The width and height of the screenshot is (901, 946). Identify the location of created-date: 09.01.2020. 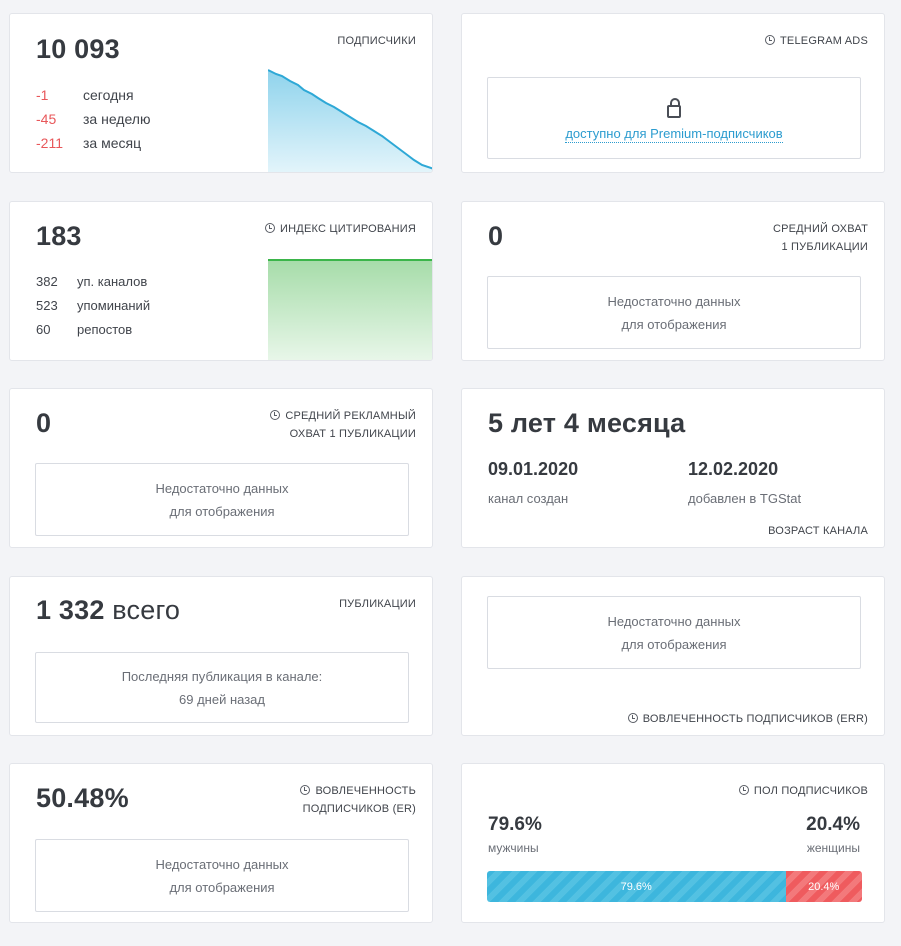
(533, 469).